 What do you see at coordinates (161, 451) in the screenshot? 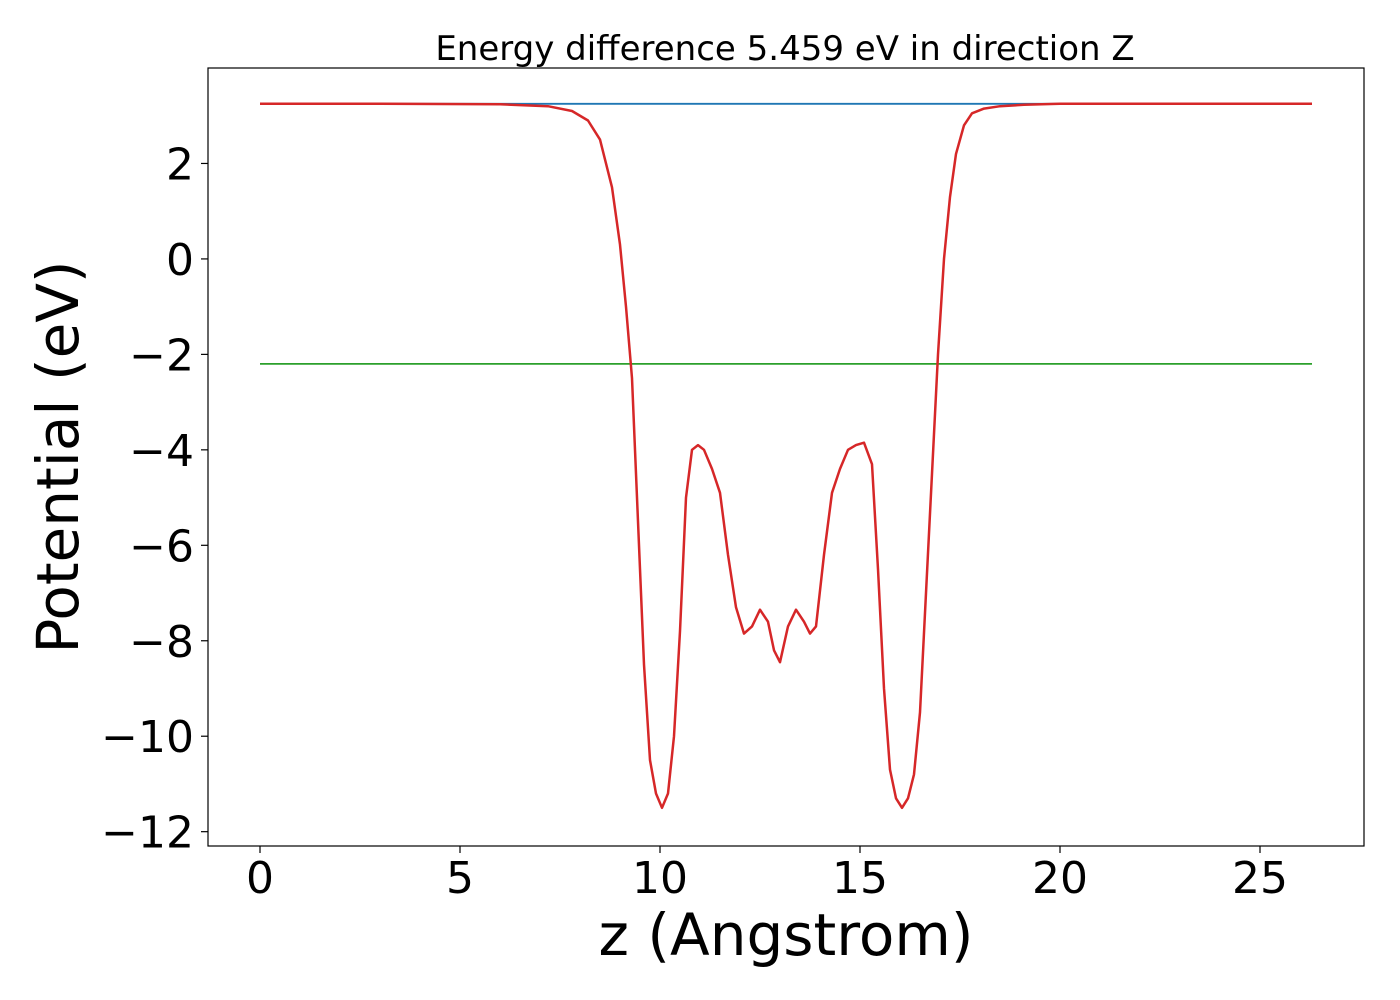
I see `y-tick-label: −4` at bounding box center [161, 451].